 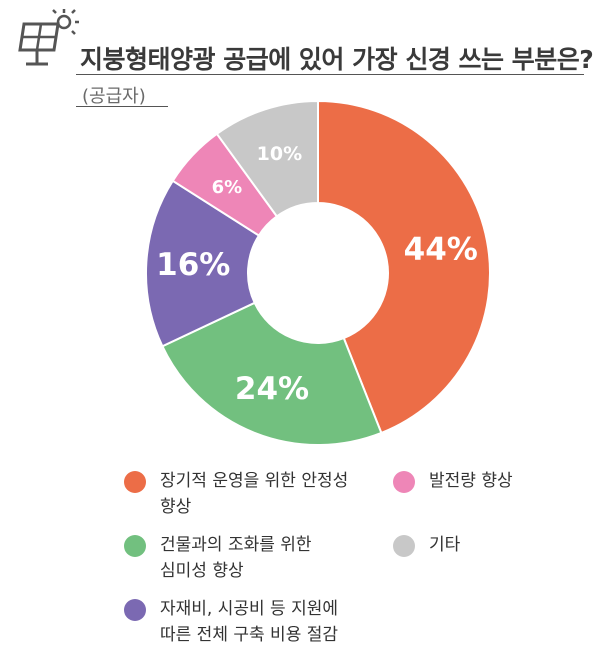 I want to click on legend-label: 장기적 운영을 위한 안정성 향상, so click(x=254, y=494).